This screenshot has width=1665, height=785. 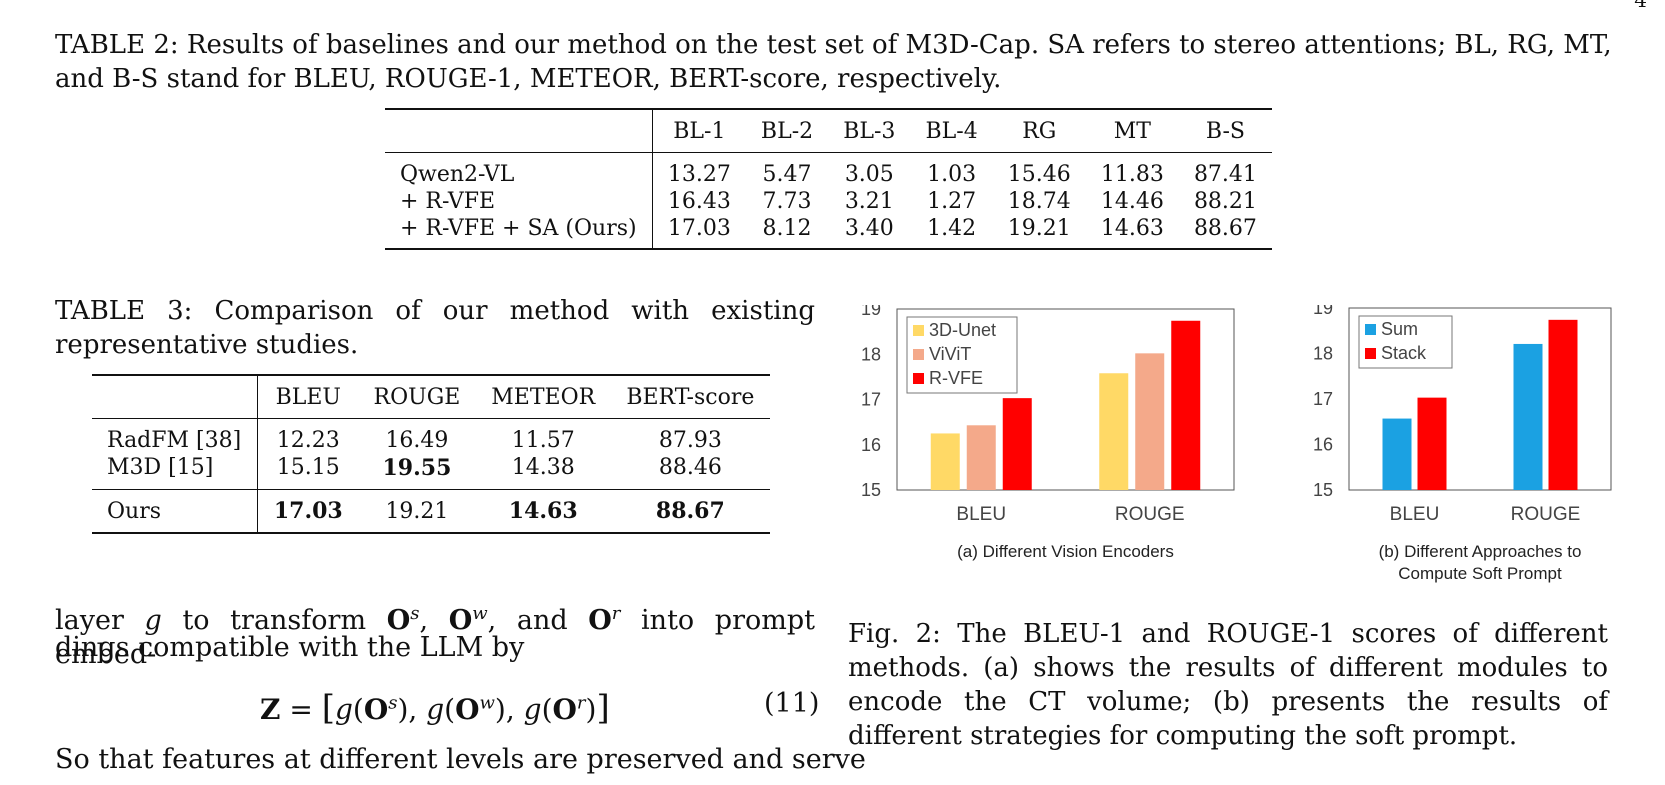 I want to click on table3-cell: 16.49, so click(x=417, y=440).